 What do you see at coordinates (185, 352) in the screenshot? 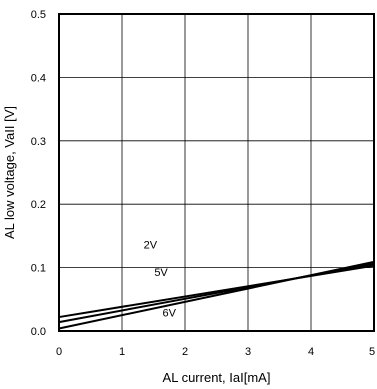
I see `x-tick-label: 2` at bounding box center [185, 352].